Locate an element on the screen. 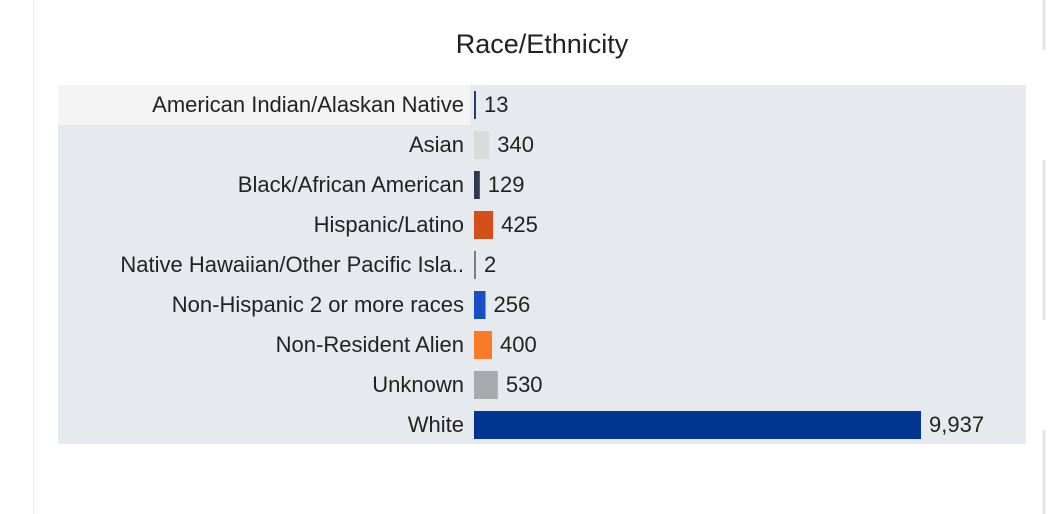 This screenshot has height=514, width=1048. value-label: 129 is located at coordinates (506, 184).